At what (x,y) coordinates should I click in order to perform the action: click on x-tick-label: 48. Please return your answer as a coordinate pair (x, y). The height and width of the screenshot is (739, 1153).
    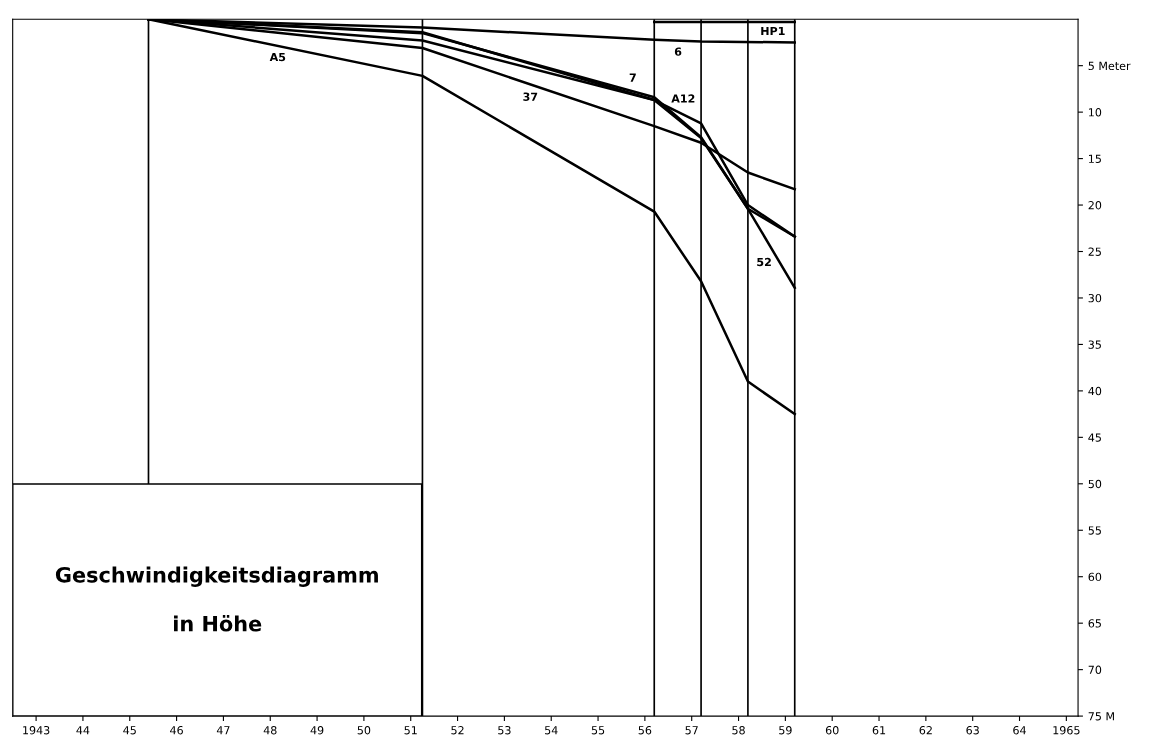
    Looking at the image, I should click on (270, 730).